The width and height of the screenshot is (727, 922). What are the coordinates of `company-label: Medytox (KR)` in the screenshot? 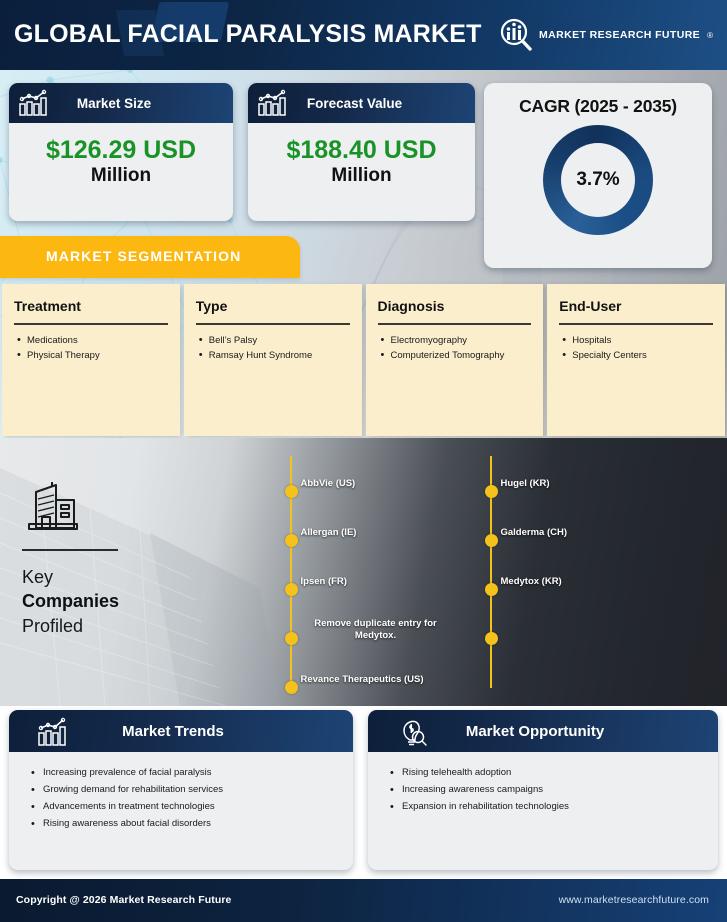 It's located at (531, 581).